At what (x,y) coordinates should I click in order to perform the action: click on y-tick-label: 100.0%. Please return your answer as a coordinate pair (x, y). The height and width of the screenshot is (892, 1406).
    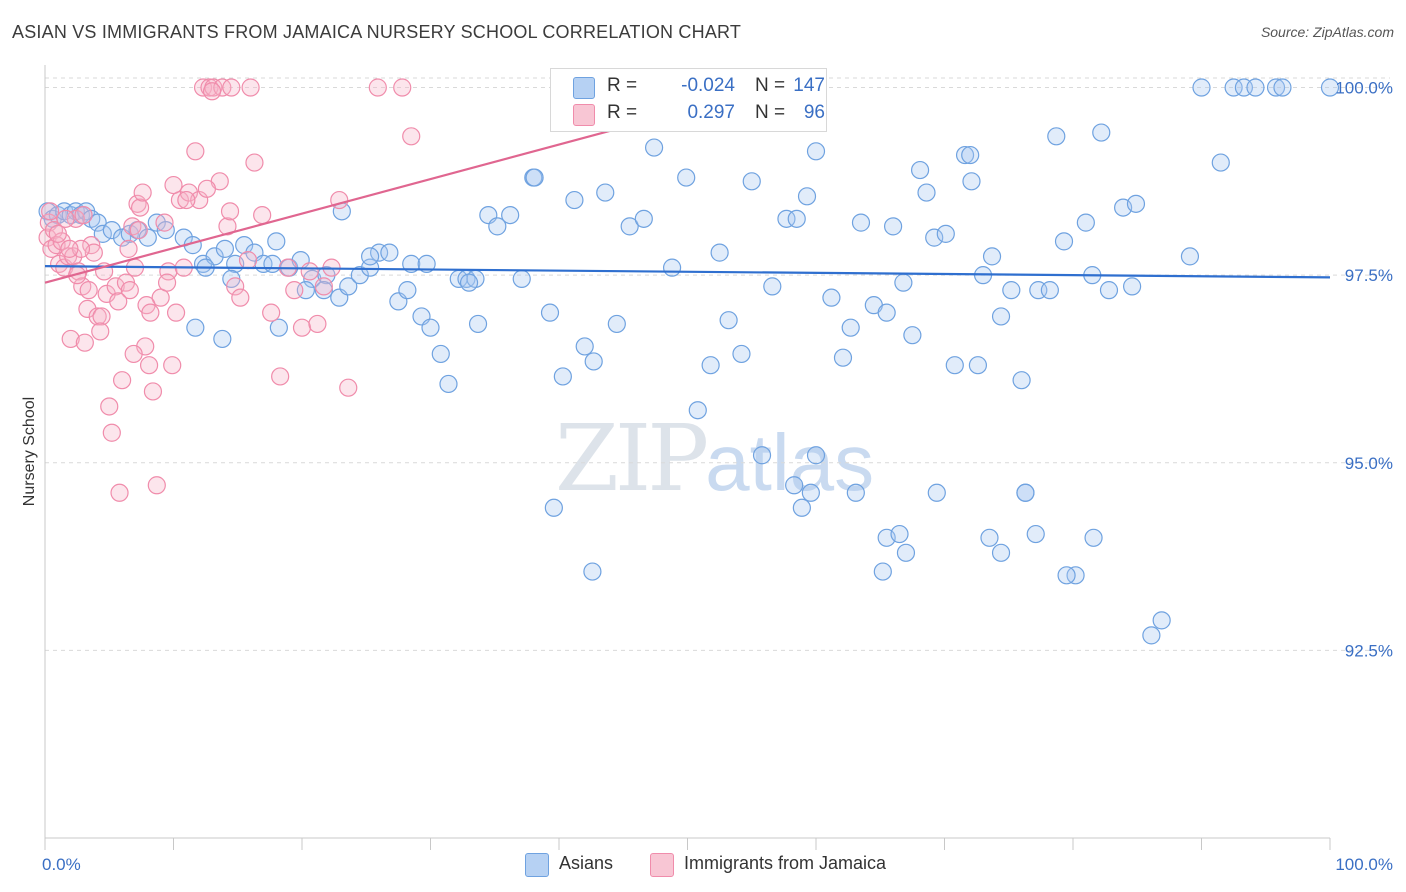
    Looking at the image, I should click on (1364, 88).